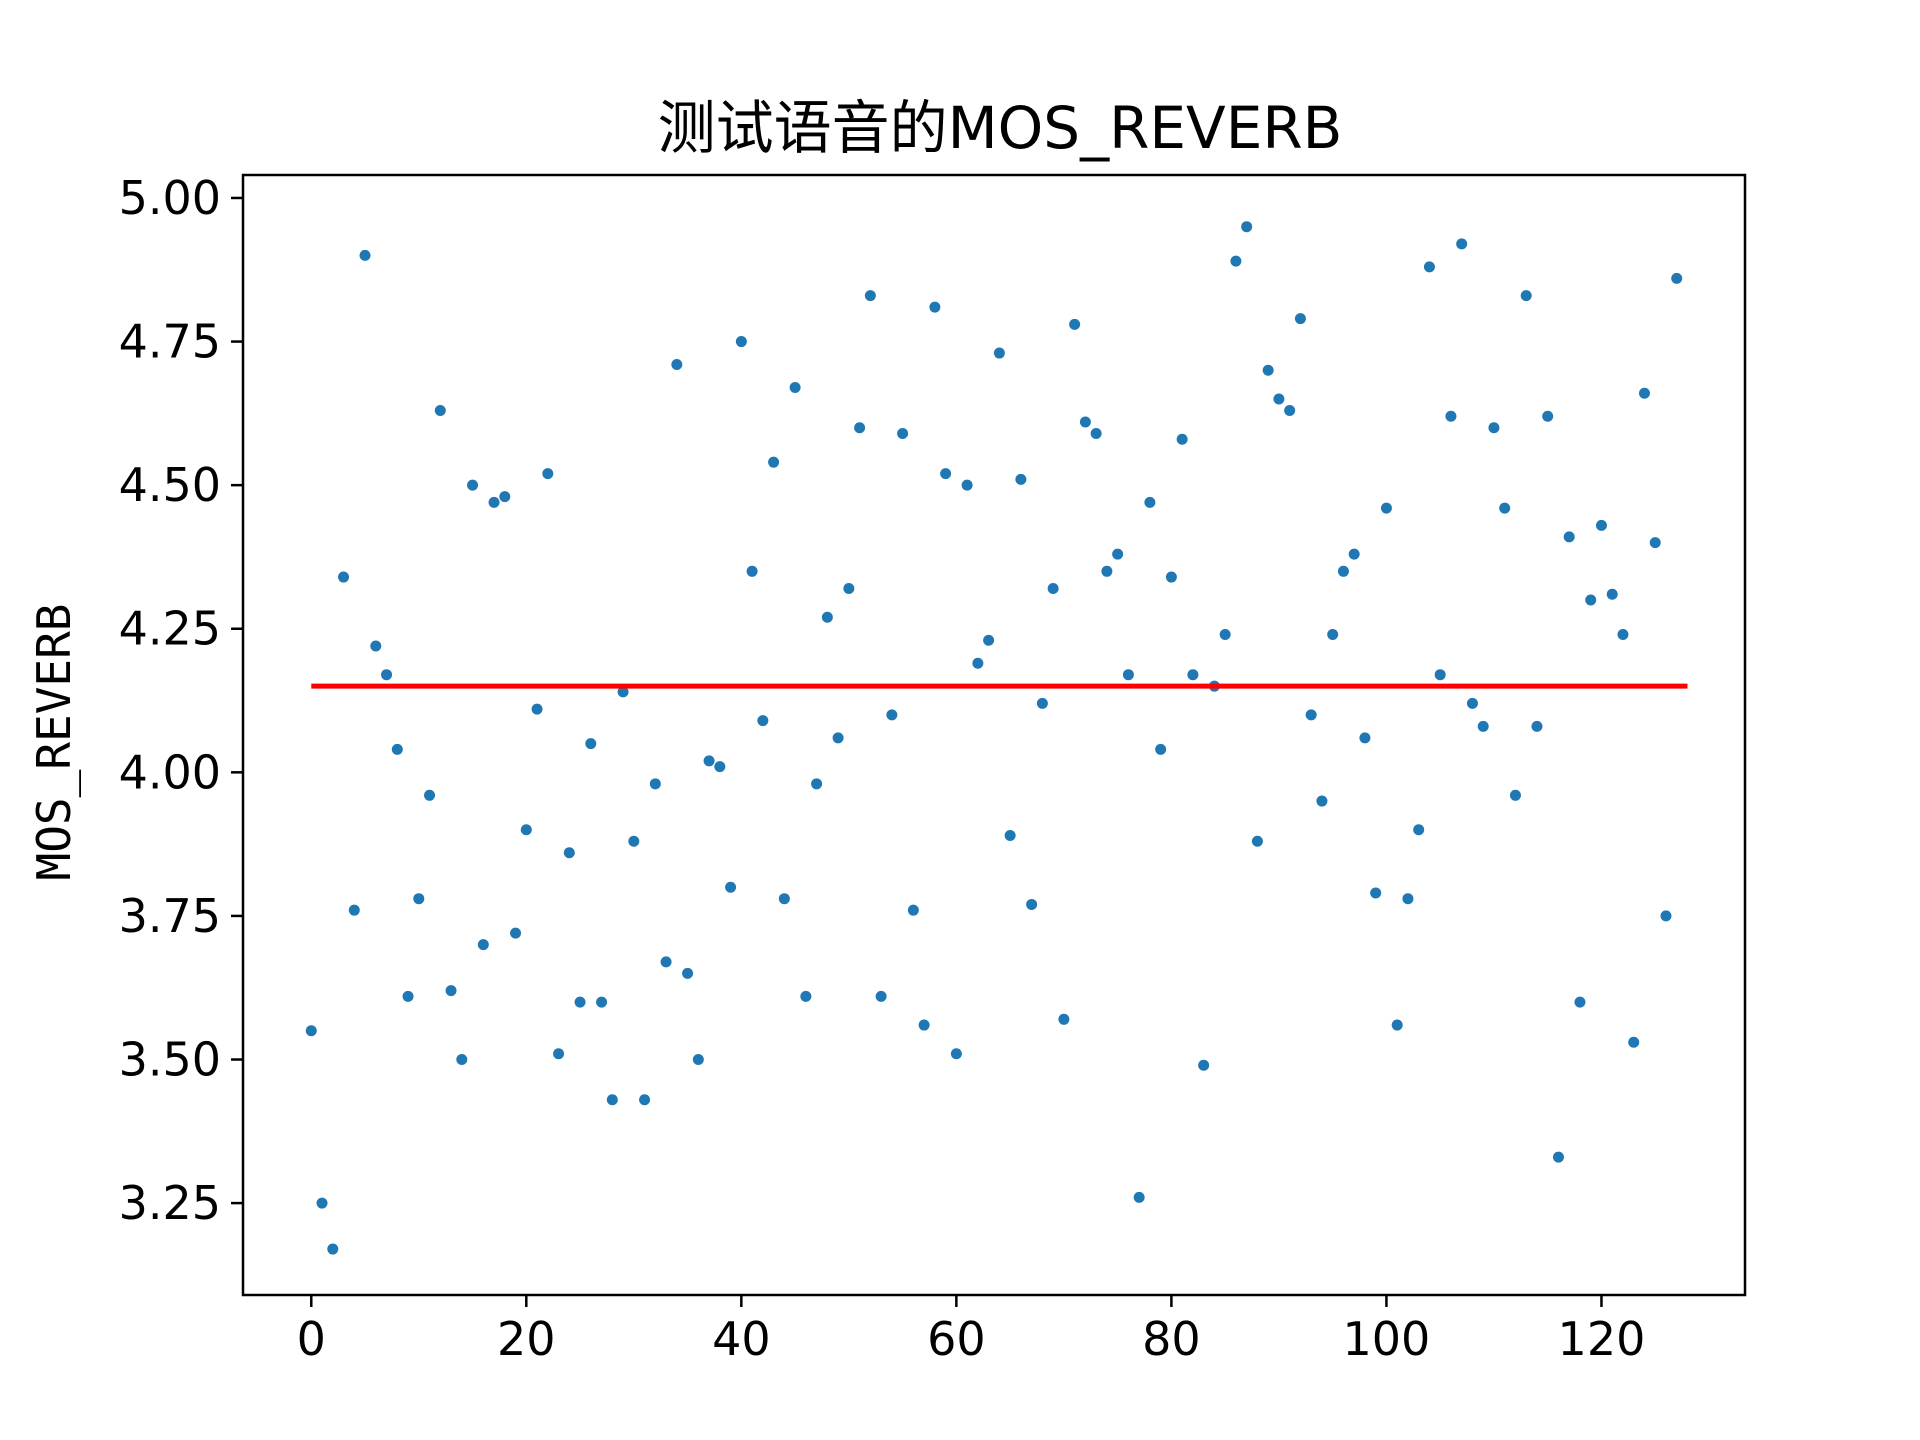 The width and height of the screenshot is (1920, 1440). Describe the element at coordinates (956, 1339) in the screenshot. I see `x-tick-label: 60` at that location.